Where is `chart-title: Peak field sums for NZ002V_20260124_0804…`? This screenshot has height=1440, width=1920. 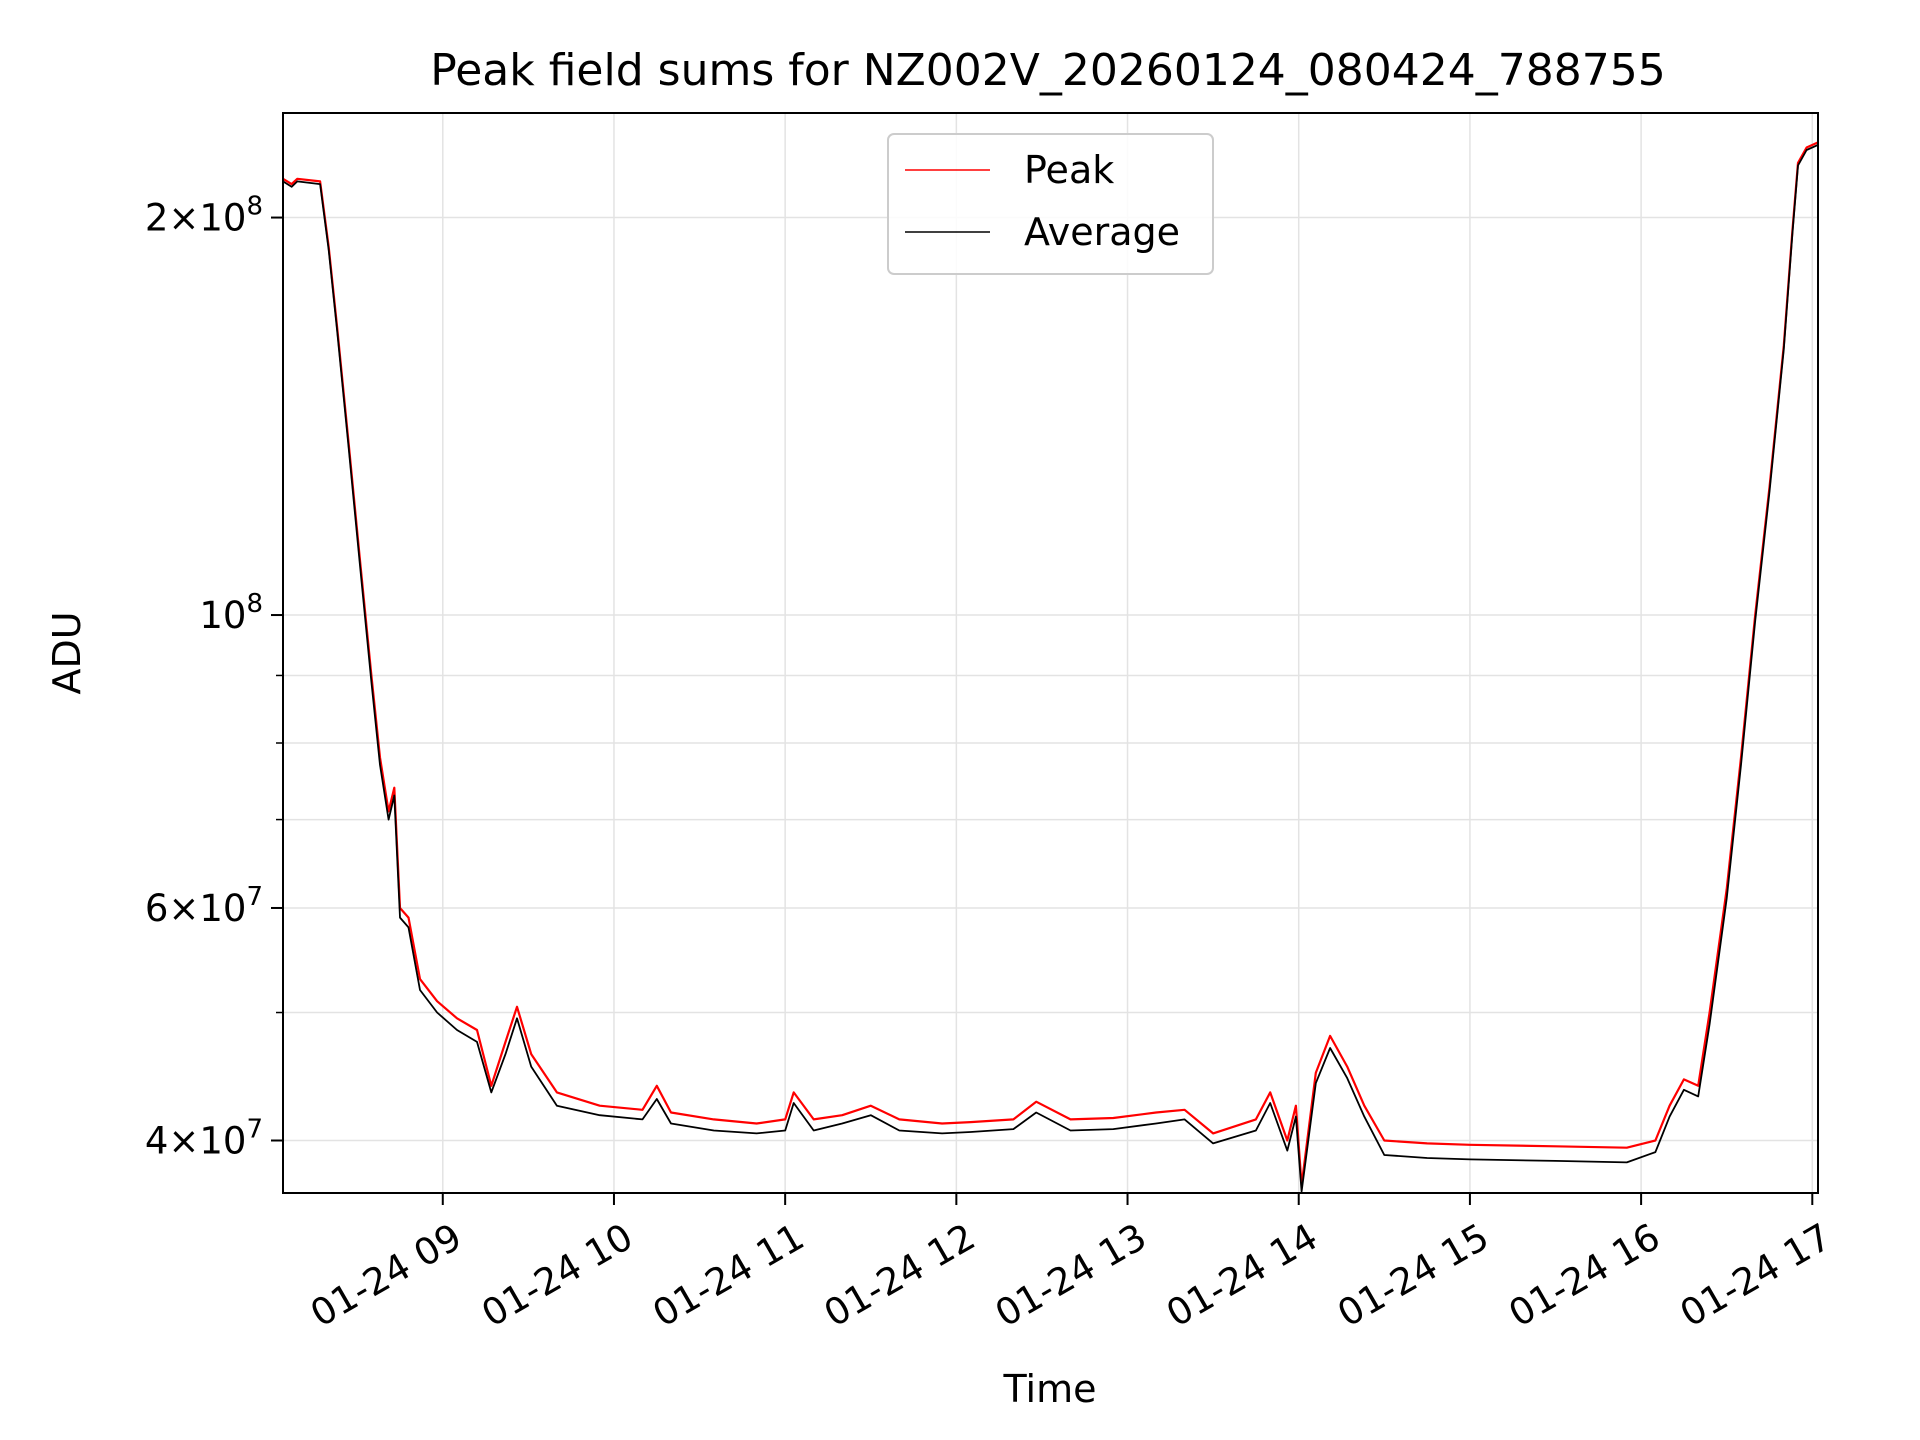
chart-title: Peak field sums for NZ002V_20260124_0804… is located at coordinates (1047, 70).